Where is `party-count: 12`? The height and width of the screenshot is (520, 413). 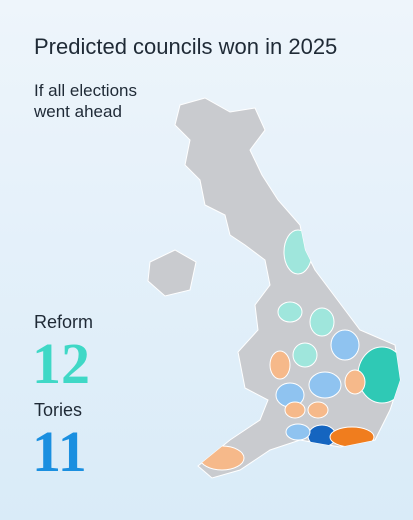 party-count: 12 is located at coordinates (61, 363).